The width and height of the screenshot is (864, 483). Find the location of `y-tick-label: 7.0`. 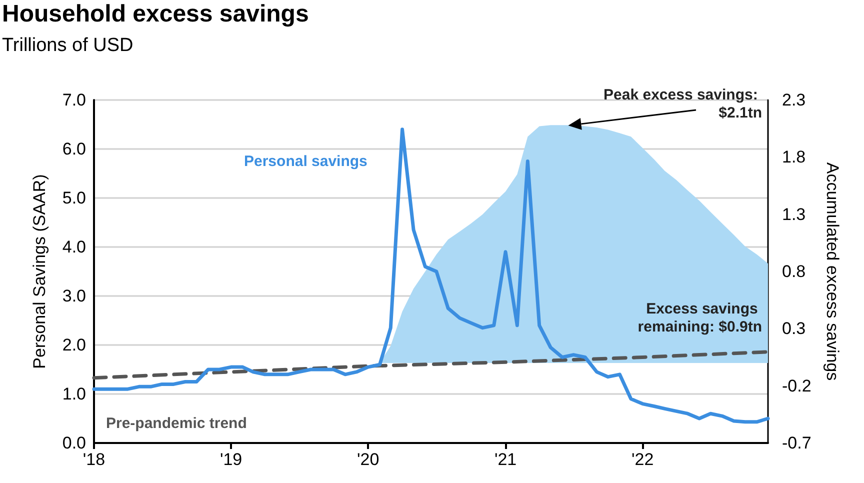

y-tick-label: 7.0 is located at coordinates (74, 100).